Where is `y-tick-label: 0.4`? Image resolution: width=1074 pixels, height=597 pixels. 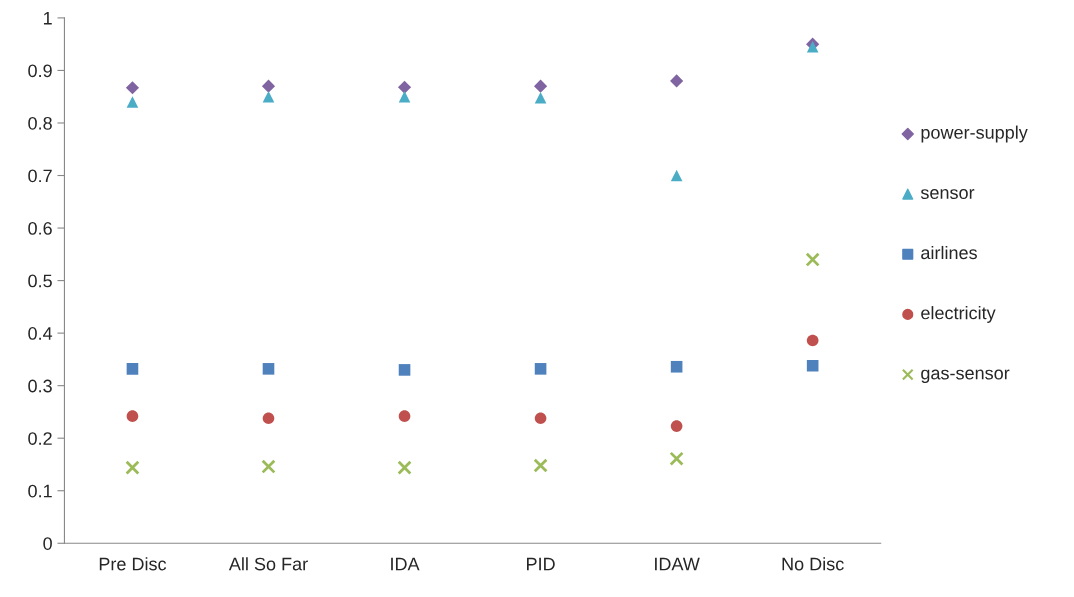 y-tick-label: 0.4 is located at coordinates (40, 333).